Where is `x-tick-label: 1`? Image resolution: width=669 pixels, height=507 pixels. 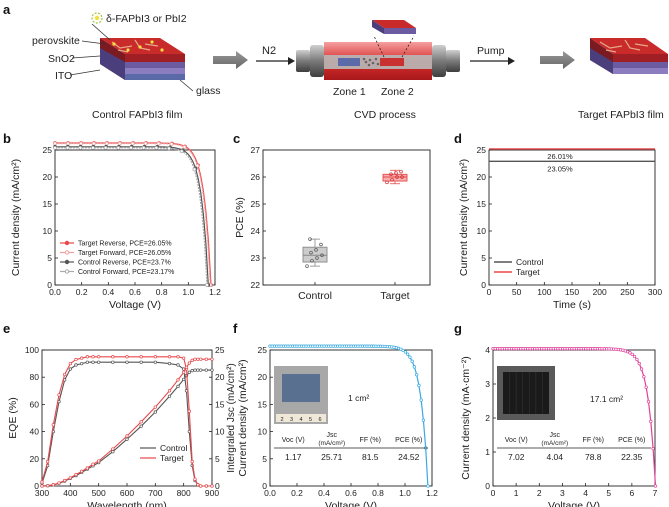 x-tick-label: 1 is located at coordinates (516, 493).